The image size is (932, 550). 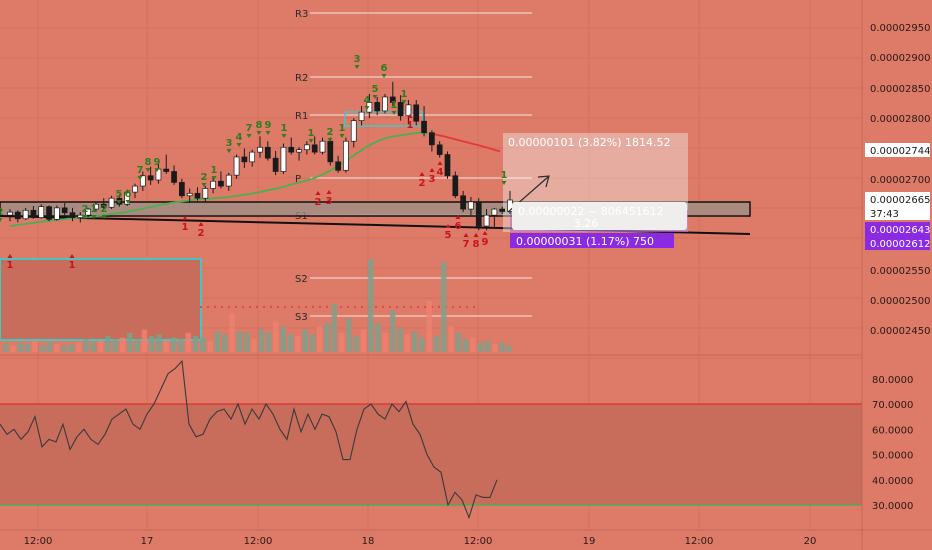 I want to click on sequence-label: 3, so click(x=229, y=143).